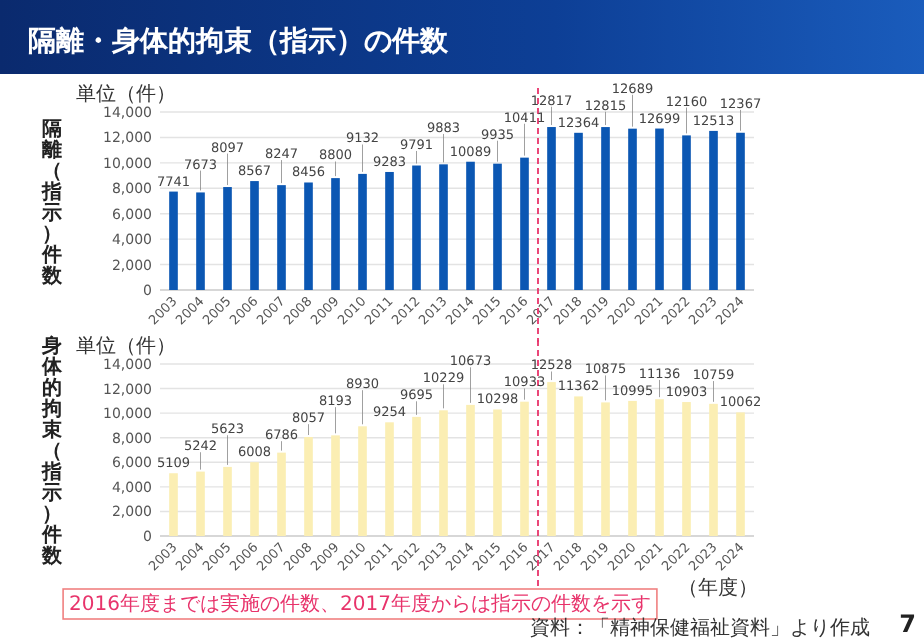  I want to click on y-axis-title: 隔離（指示）件数, so click(52, 203).